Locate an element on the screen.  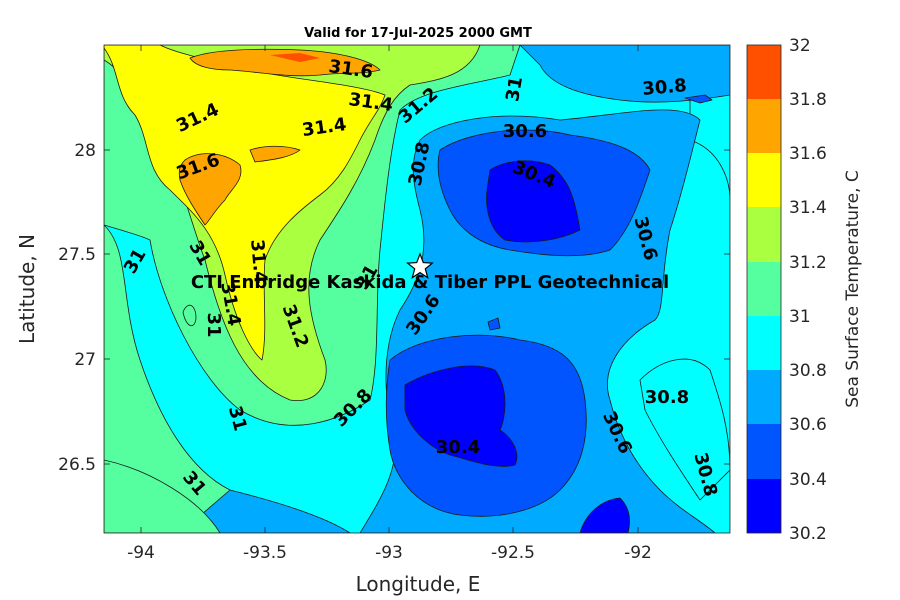
band-31-6-spot is located at coordinates (275, 154).